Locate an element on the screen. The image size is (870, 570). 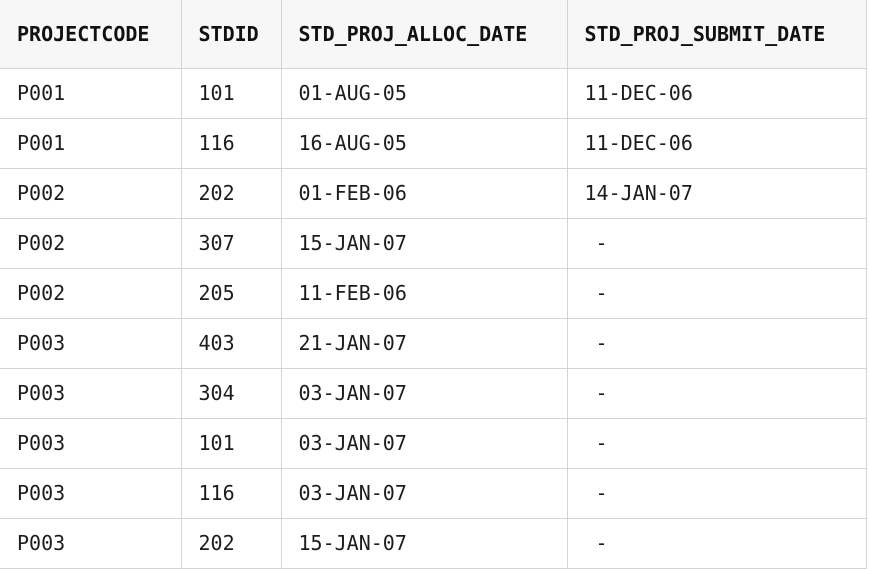
cell-alloc-date: 01-FEB-06 is located at coordinates (424, 193).